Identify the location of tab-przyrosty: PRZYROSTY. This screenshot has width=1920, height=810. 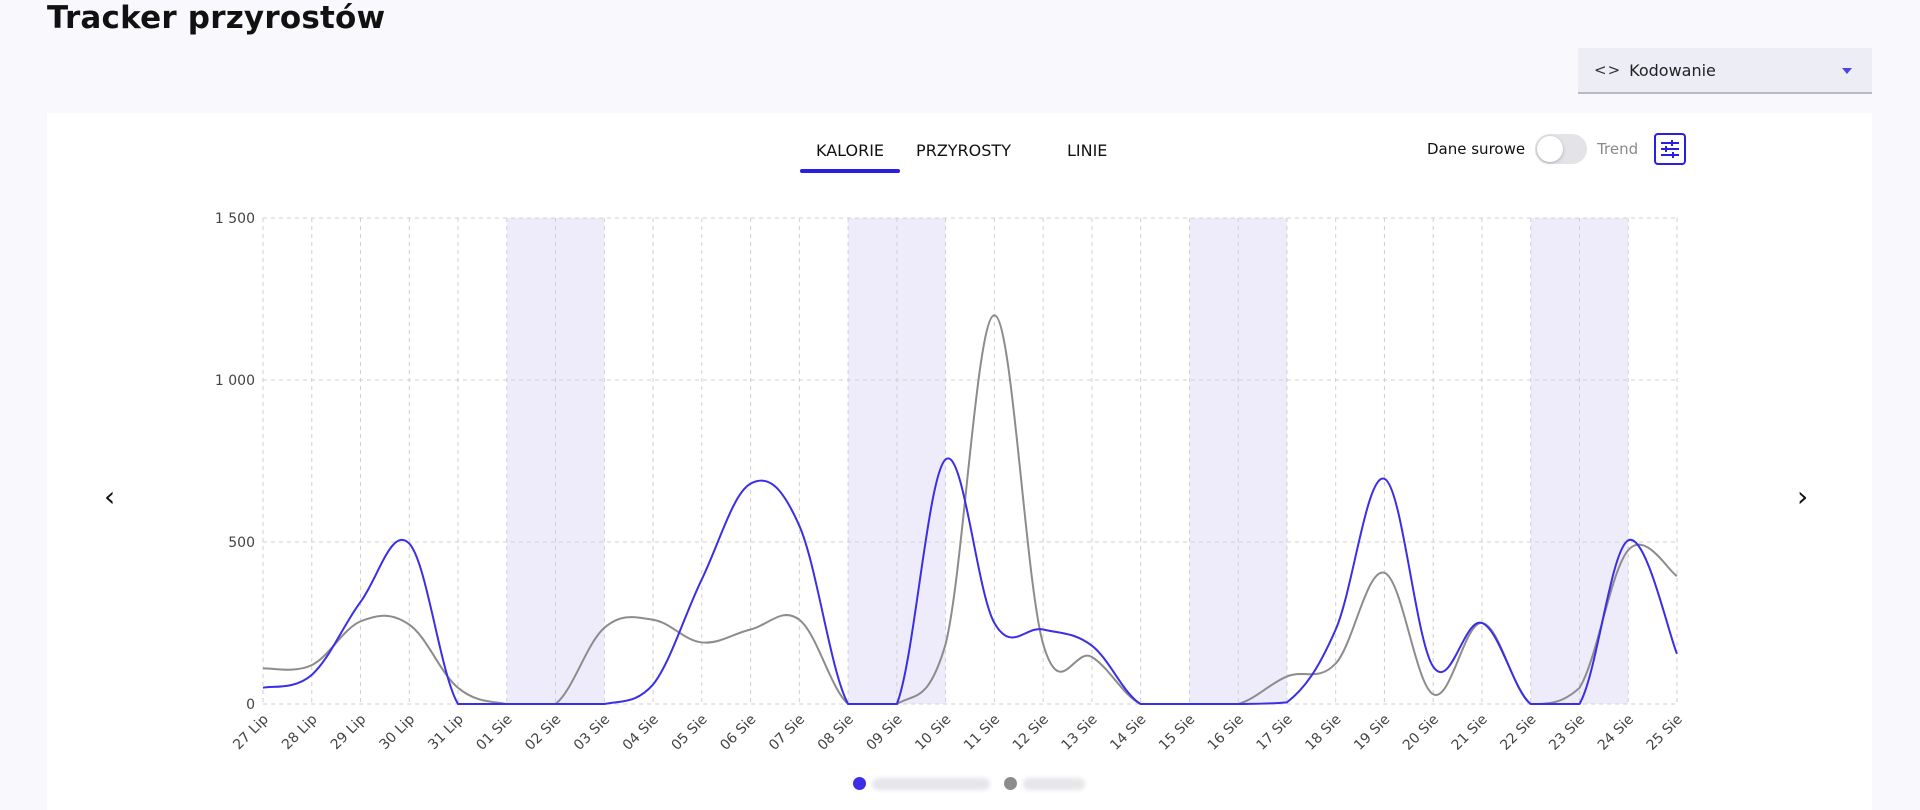
(963, 150).